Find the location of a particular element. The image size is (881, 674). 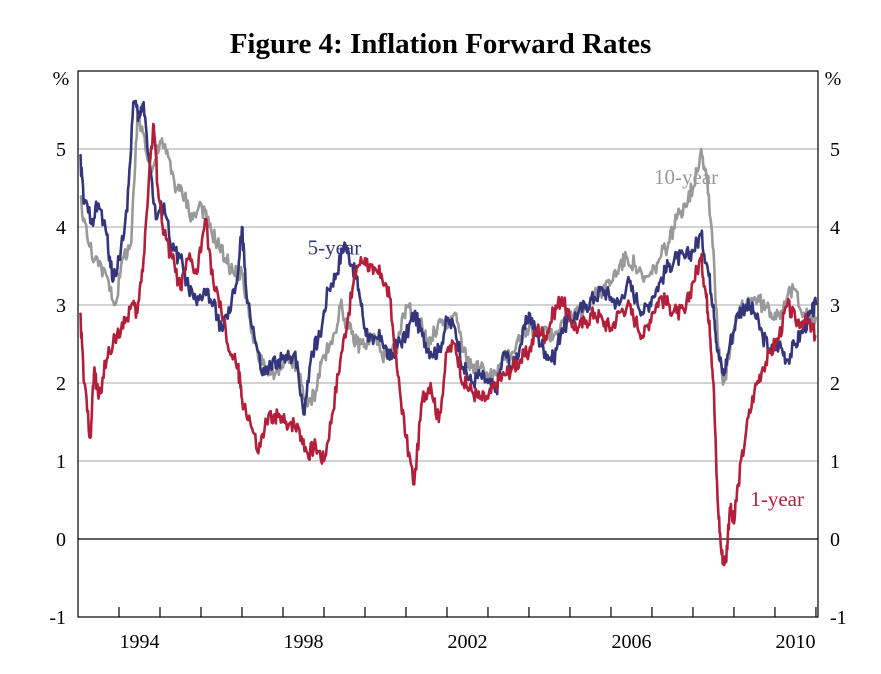

x-tick-label-2006: 2006 is located at coordinates (631, 642).